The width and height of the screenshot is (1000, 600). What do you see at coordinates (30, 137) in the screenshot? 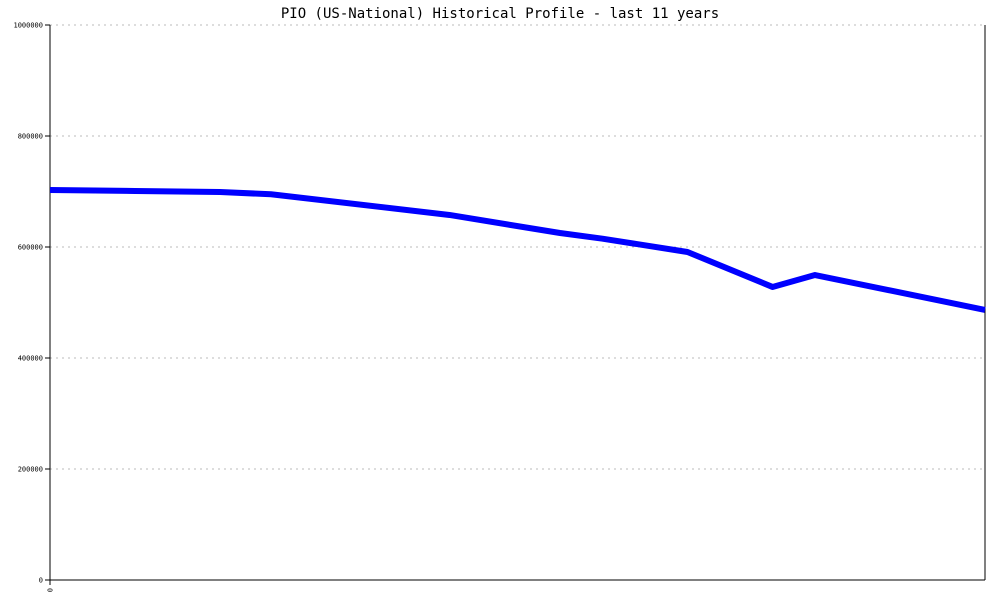
I see `y-tick-label: 800000` at bounding box center [30, 137].